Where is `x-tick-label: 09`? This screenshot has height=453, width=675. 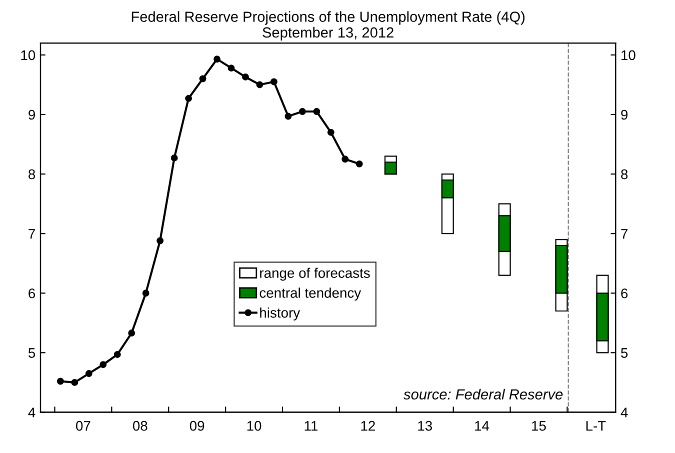 x-tick-label: 09 is located at coordinates (197, 425).